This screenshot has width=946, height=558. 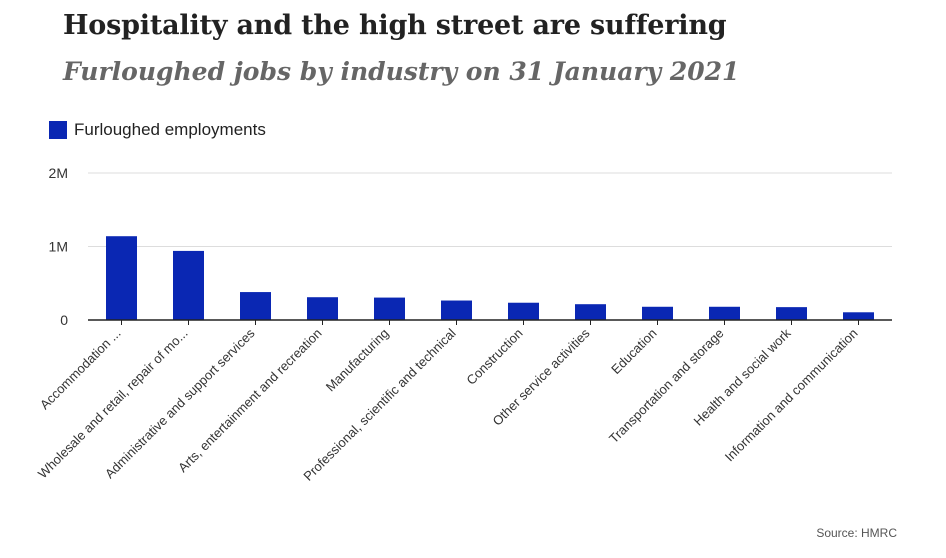 What do you see at coordinates (856, 533) in the screenshot?
I see `source-note: Source: HMRC` at bounding box center [856, 533].